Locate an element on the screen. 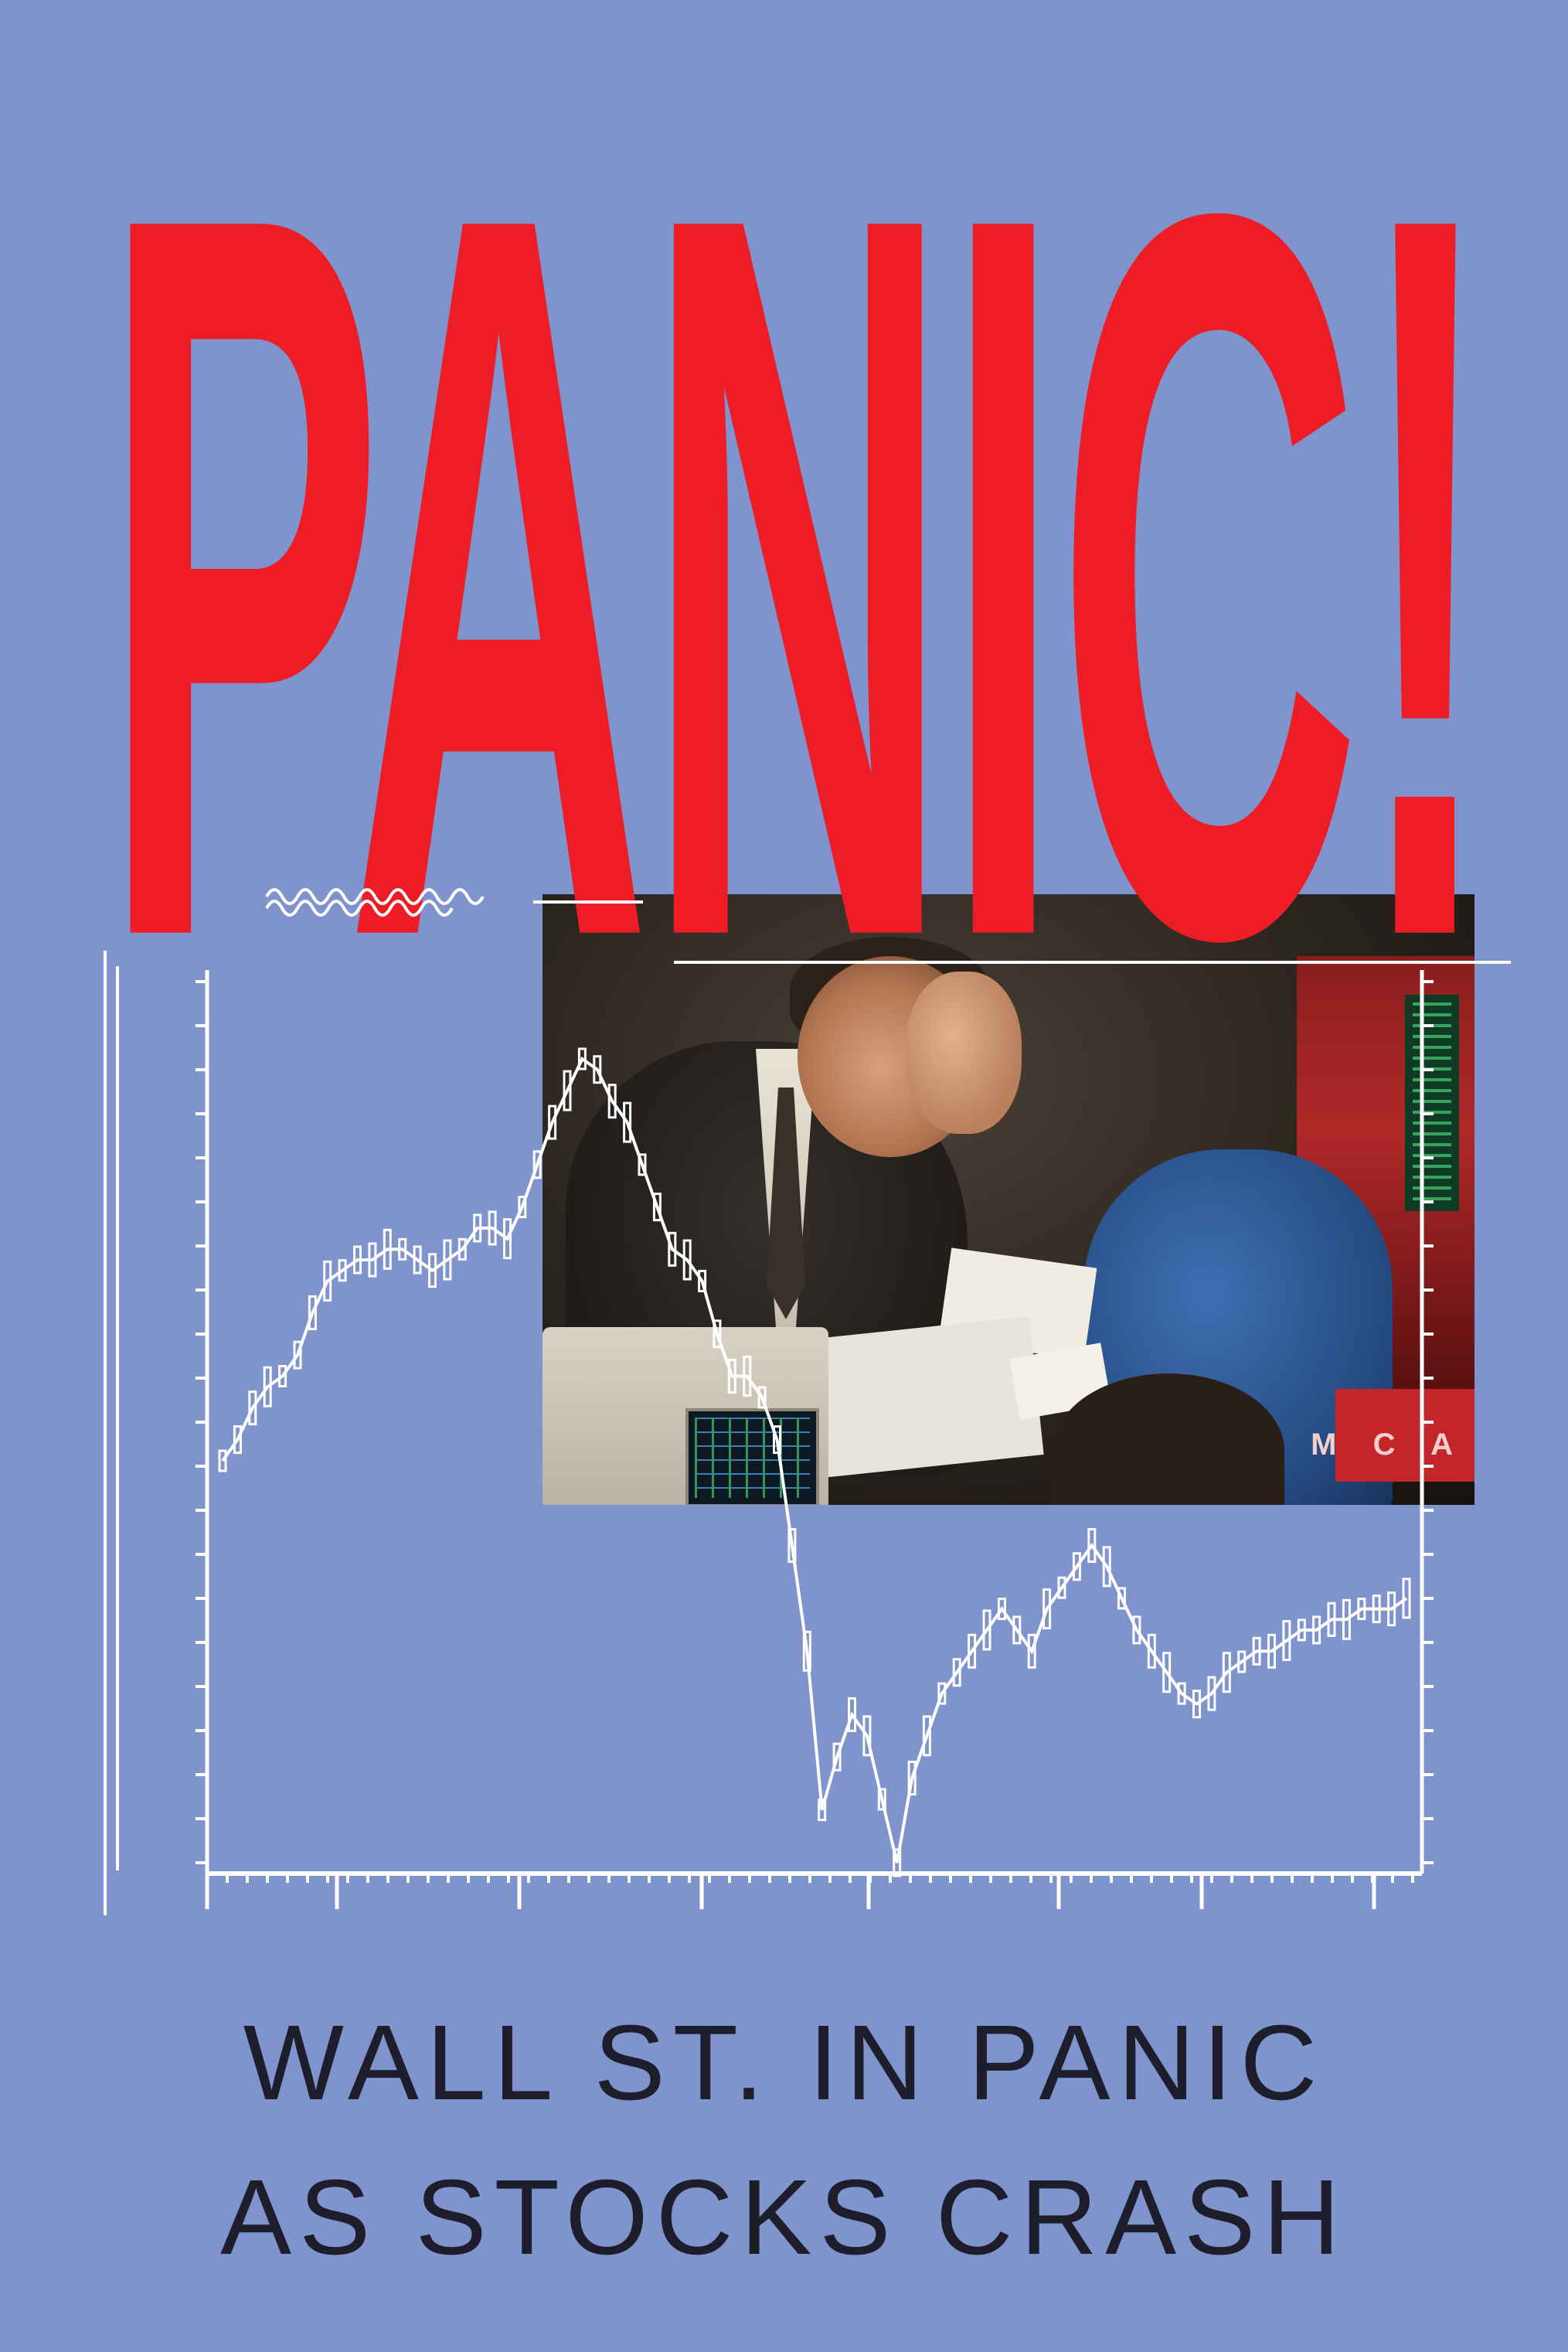 The image size is (1568, 2352). foreground-head is located at coordinates (1168, 1439).